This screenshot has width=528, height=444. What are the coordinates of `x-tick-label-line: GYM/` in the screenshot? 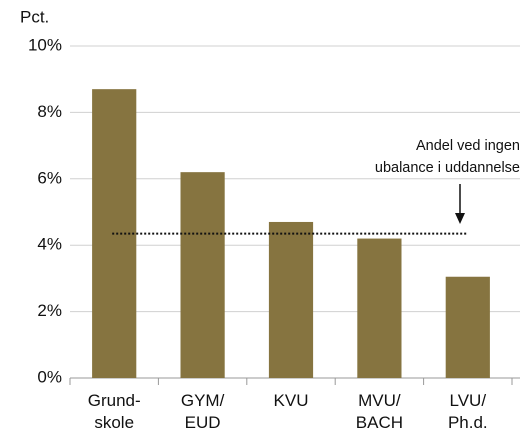 It's located at (203, 400).